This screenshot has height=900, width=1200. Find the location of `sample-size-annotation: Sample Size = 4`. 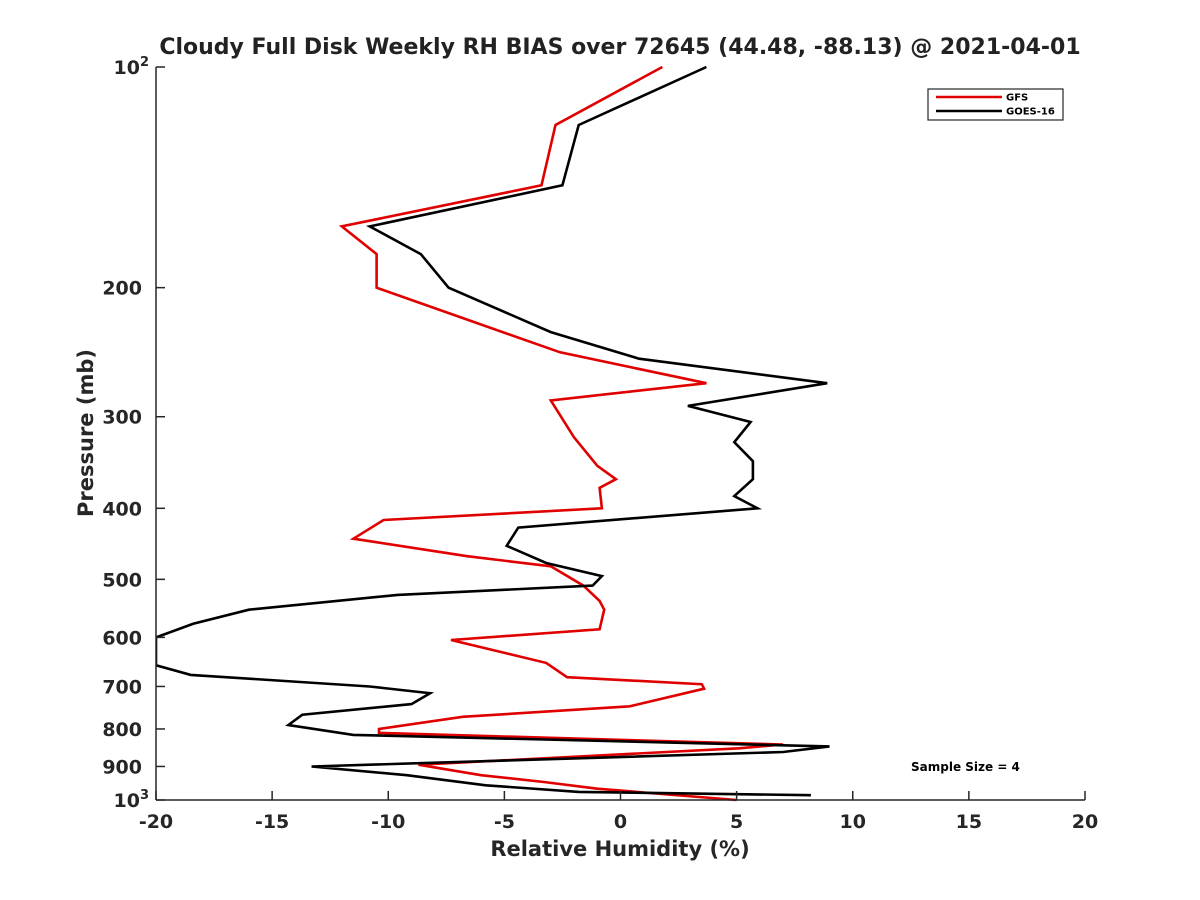

sample-size-annotation: Sample Size = 4 is located at coordinates (965, 767).